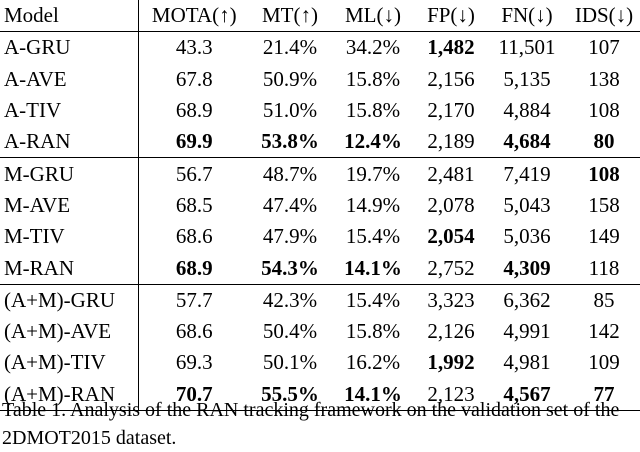  I want to click on fn-cell: 5,135, so click(527, 78).